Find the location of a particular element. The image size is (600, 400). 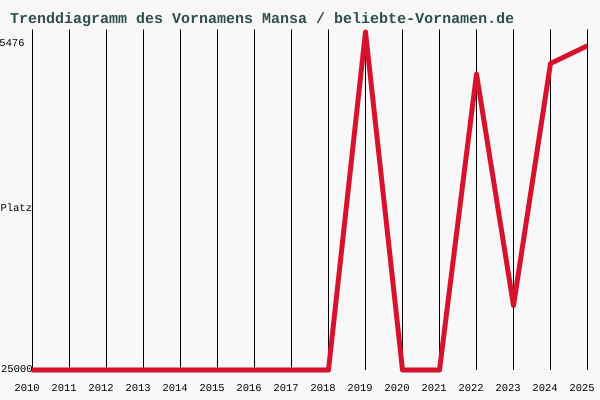

svg-text: 2021 is located at coordinates (433, 389).